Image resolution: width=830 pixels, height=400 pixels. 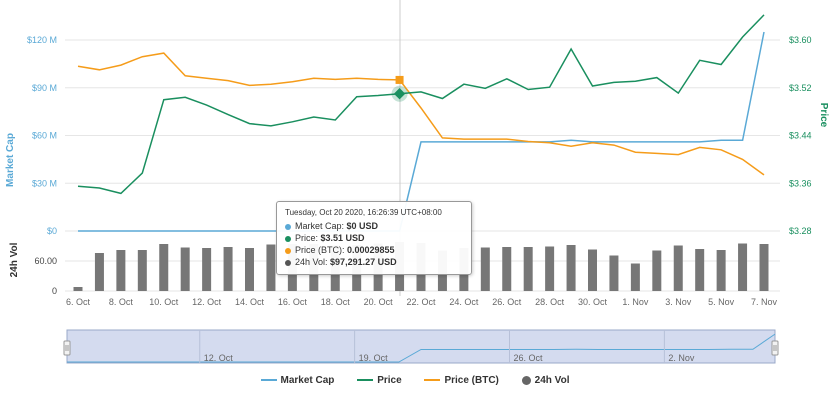 I want to click on volume-axis-title: 24h Vol, so click(x=14, y=259).